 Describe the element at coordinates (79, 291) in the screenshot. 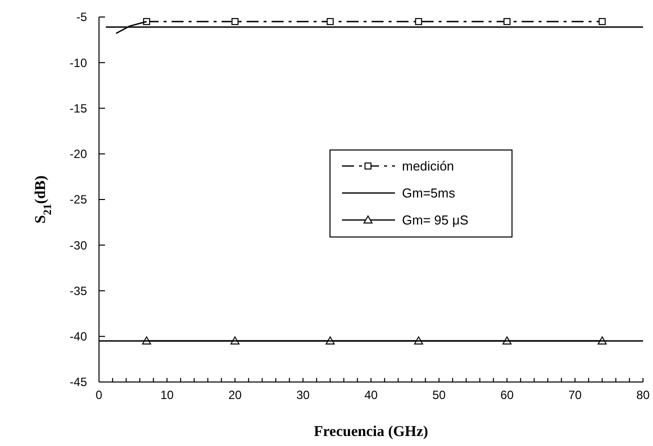

I see `y-tick-label: -35` at that location.